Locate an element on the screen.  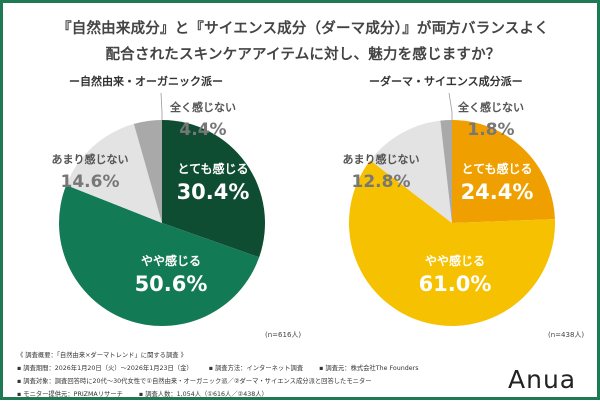
slice-value: 61.0% is located at coordinates (455, 284).